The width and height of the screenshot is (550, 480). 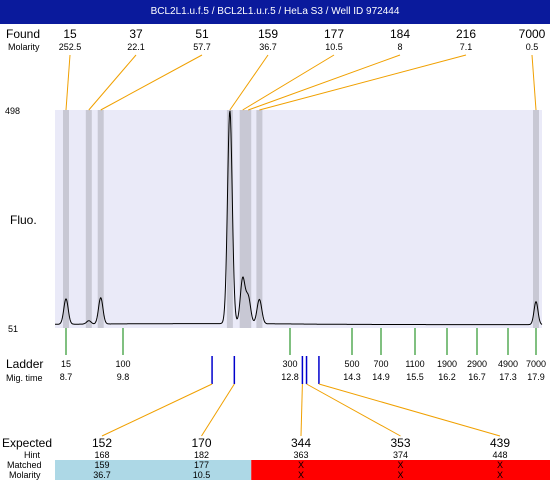 I want to click on matched-label: 177, so click(x=201, y=465).